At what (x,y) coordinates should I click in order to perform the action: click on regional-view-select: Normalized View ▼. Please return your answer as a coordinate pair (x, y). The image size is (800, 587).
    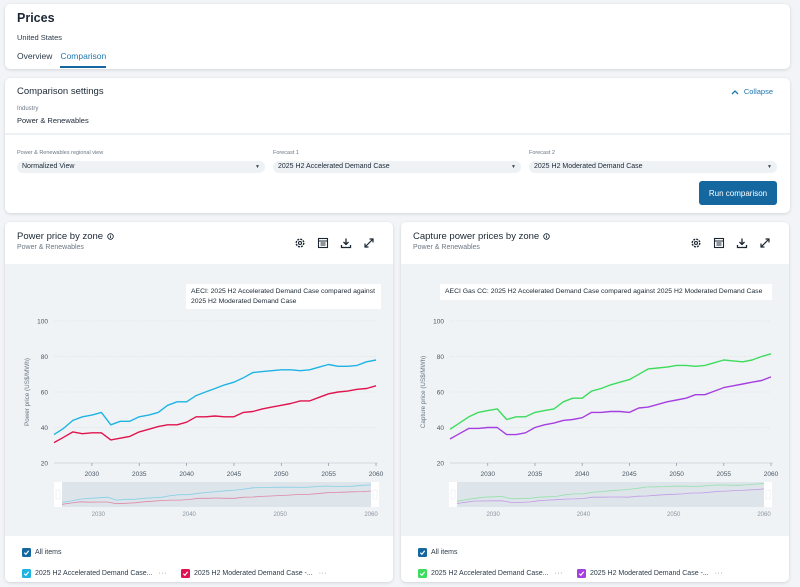
    Looking at the image, I should click on (141, 167).